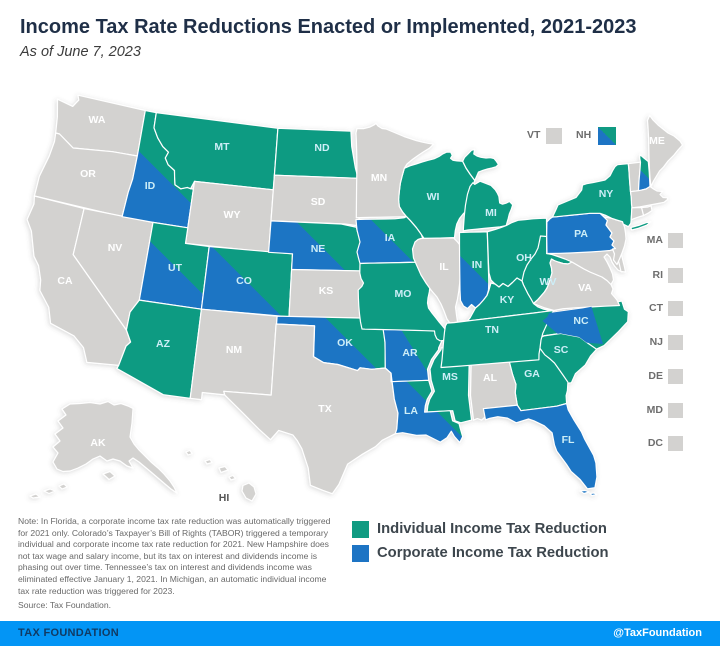  What do you see at coordinates (657, 141) in the screenshot?
I see `svg-text: ME` at bounding box center [657, 141].